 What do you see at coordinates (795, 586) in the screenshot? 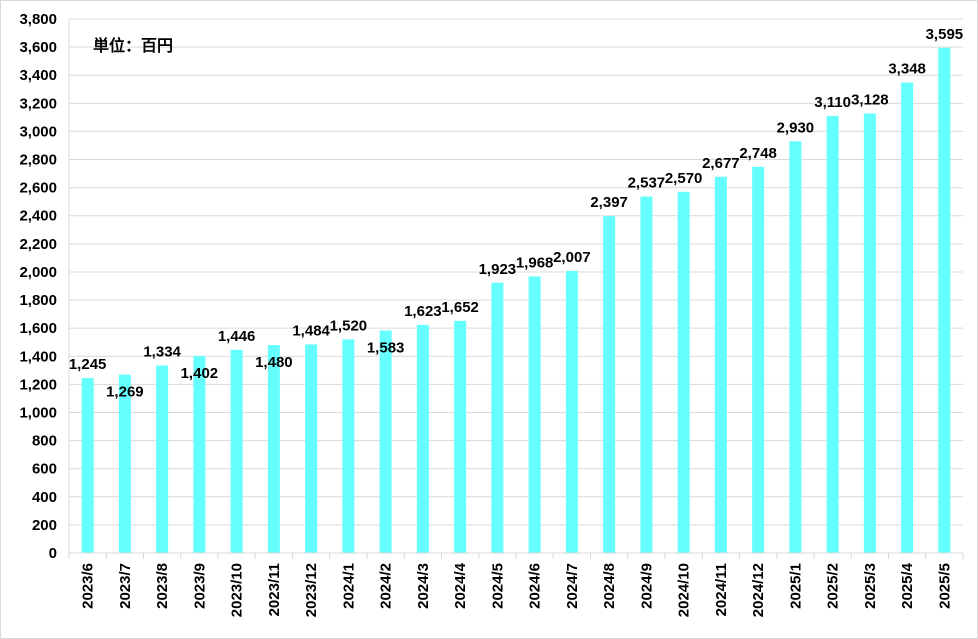
I see `x-tick-label: 2025/1` at bounding box center [795, 586].